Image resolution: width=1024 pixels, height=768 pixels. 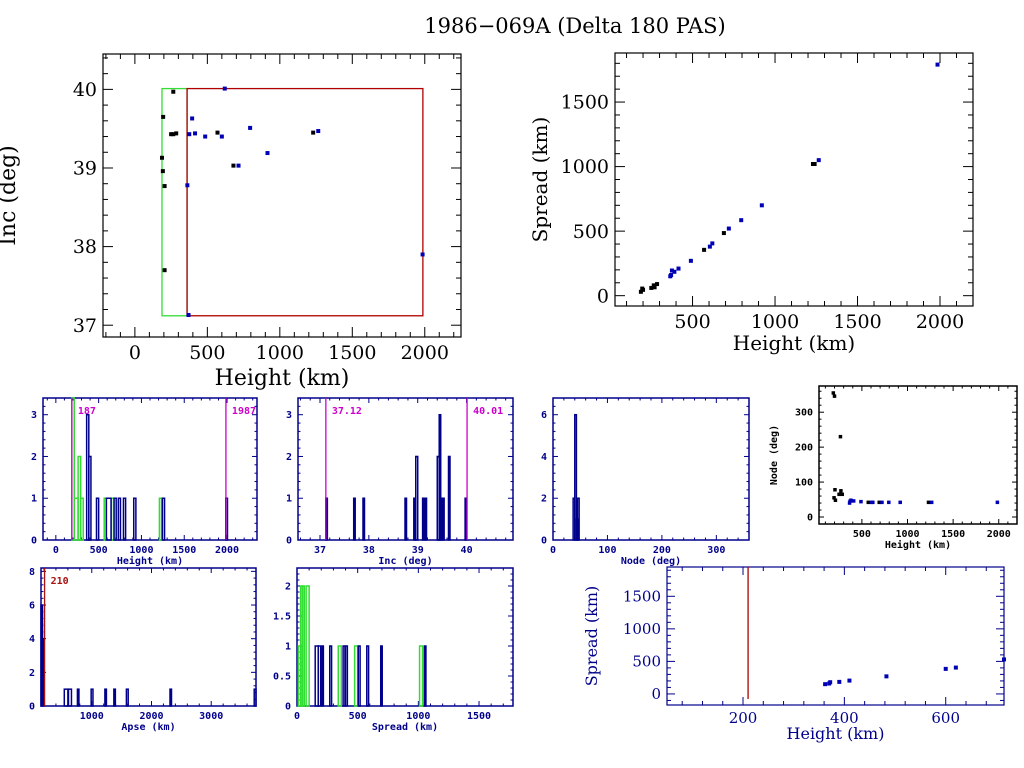 What do you see at coordinates (804, 413) in the screenshot?
I see `y-tick-label: 300` at bounding box center [804, 413].